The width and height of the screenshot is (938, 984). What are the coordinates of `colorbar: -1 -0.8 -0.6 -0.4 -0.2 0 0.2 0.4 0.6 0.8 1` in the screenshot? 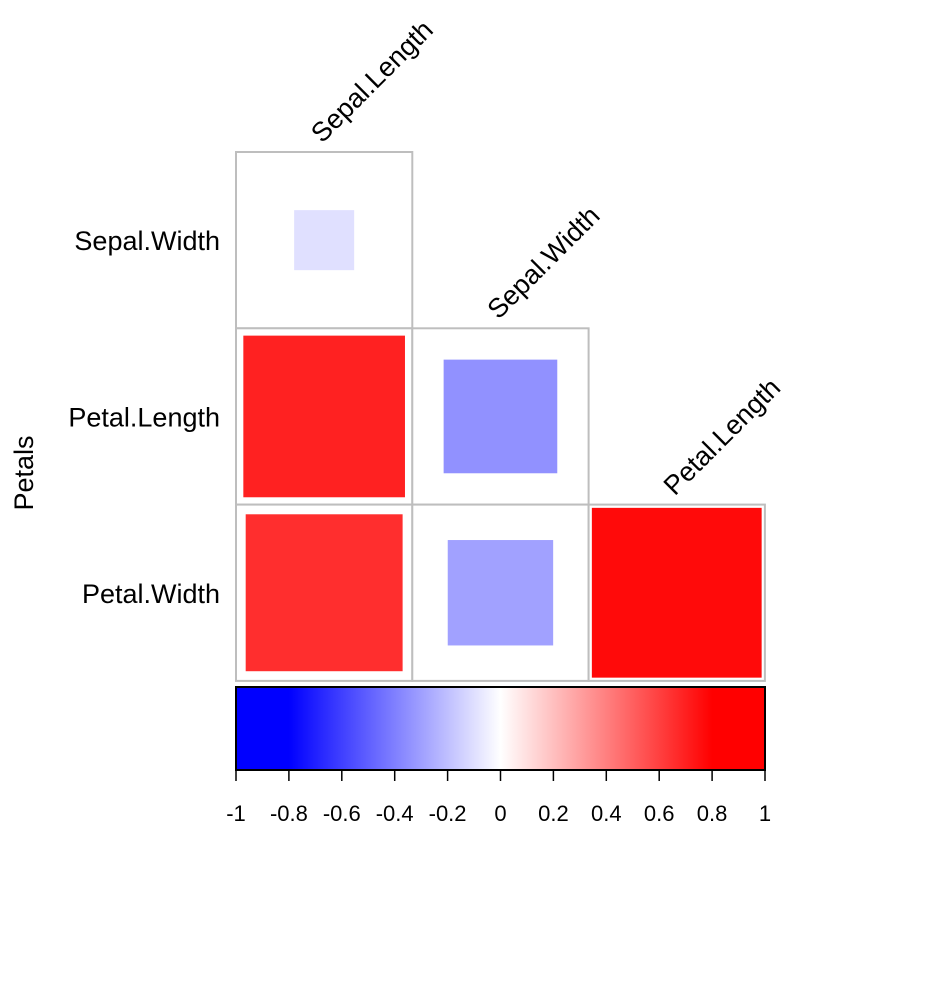 It's located at (498, 756).